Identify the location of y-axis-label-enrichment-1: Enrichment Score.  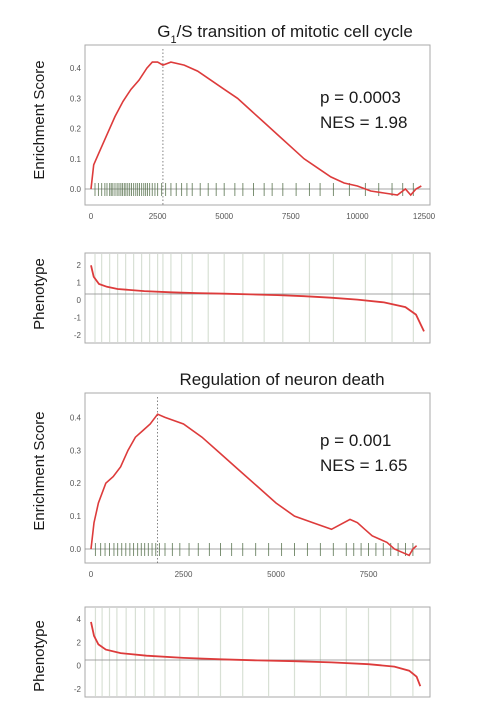
(39, 119).